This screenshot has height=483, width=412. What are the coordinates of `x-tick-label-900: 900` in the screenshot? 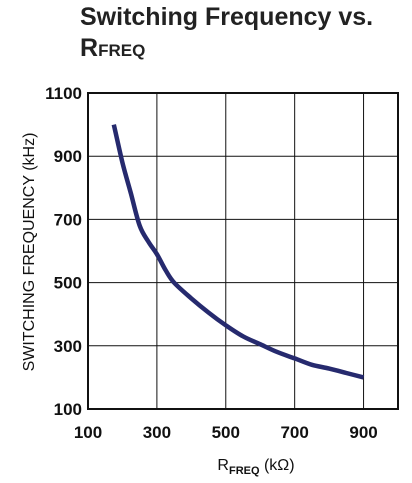 It's located at (363, 432).